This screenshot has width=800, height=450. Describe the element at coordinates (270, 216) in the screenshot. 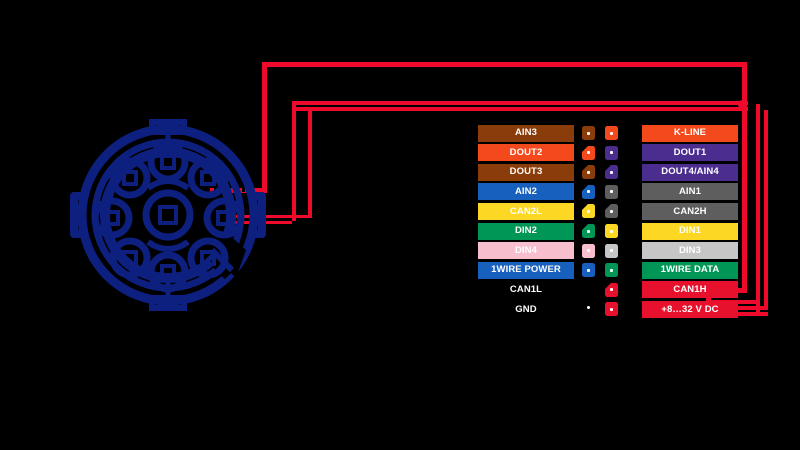

I see `wire-to-connector-pin-b1` at that location.